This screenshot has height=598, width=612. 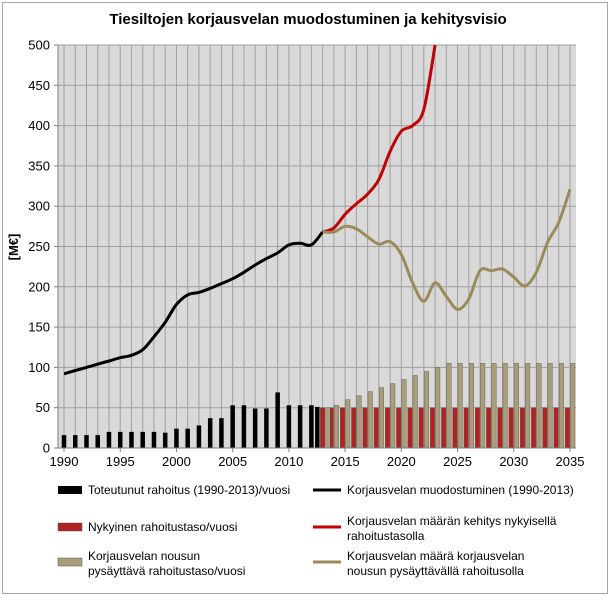 What do you see at coordinates (39, 165) in the screenshot?
I see `y-tick-label: 350` at bounding box center [39, 165].